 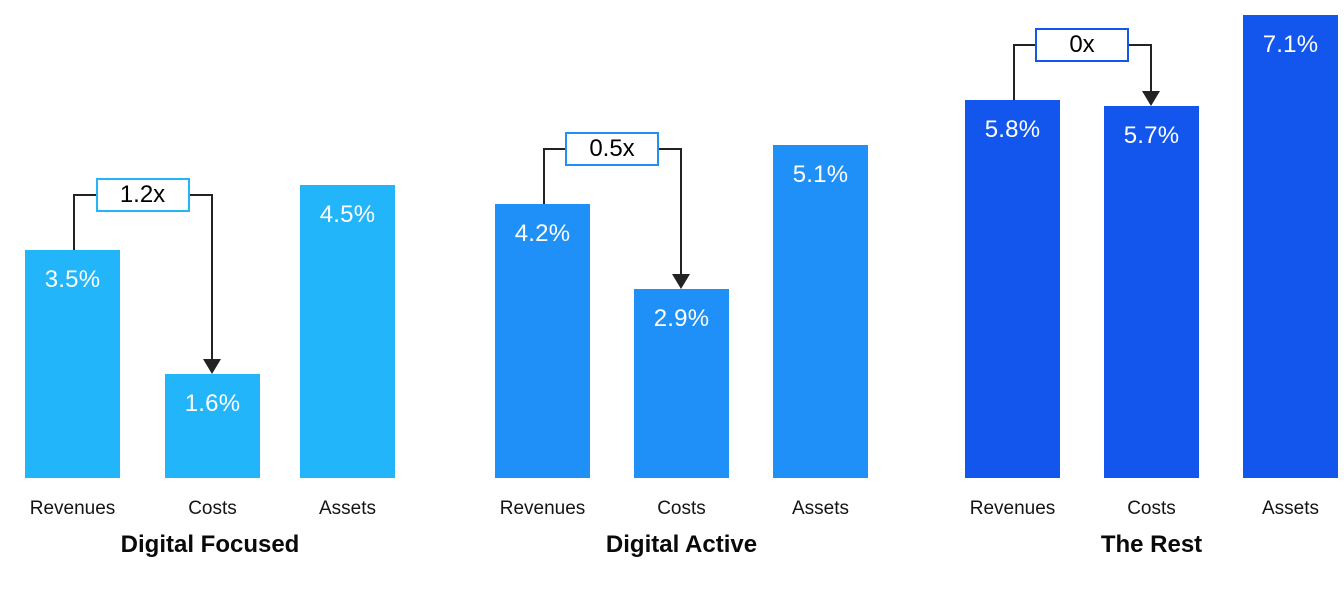 What do you see at coordinates (542, 341) in the screenshot?
I see `bar-digital-active-revenues: 4.2%` at bounding box center [542, 341].